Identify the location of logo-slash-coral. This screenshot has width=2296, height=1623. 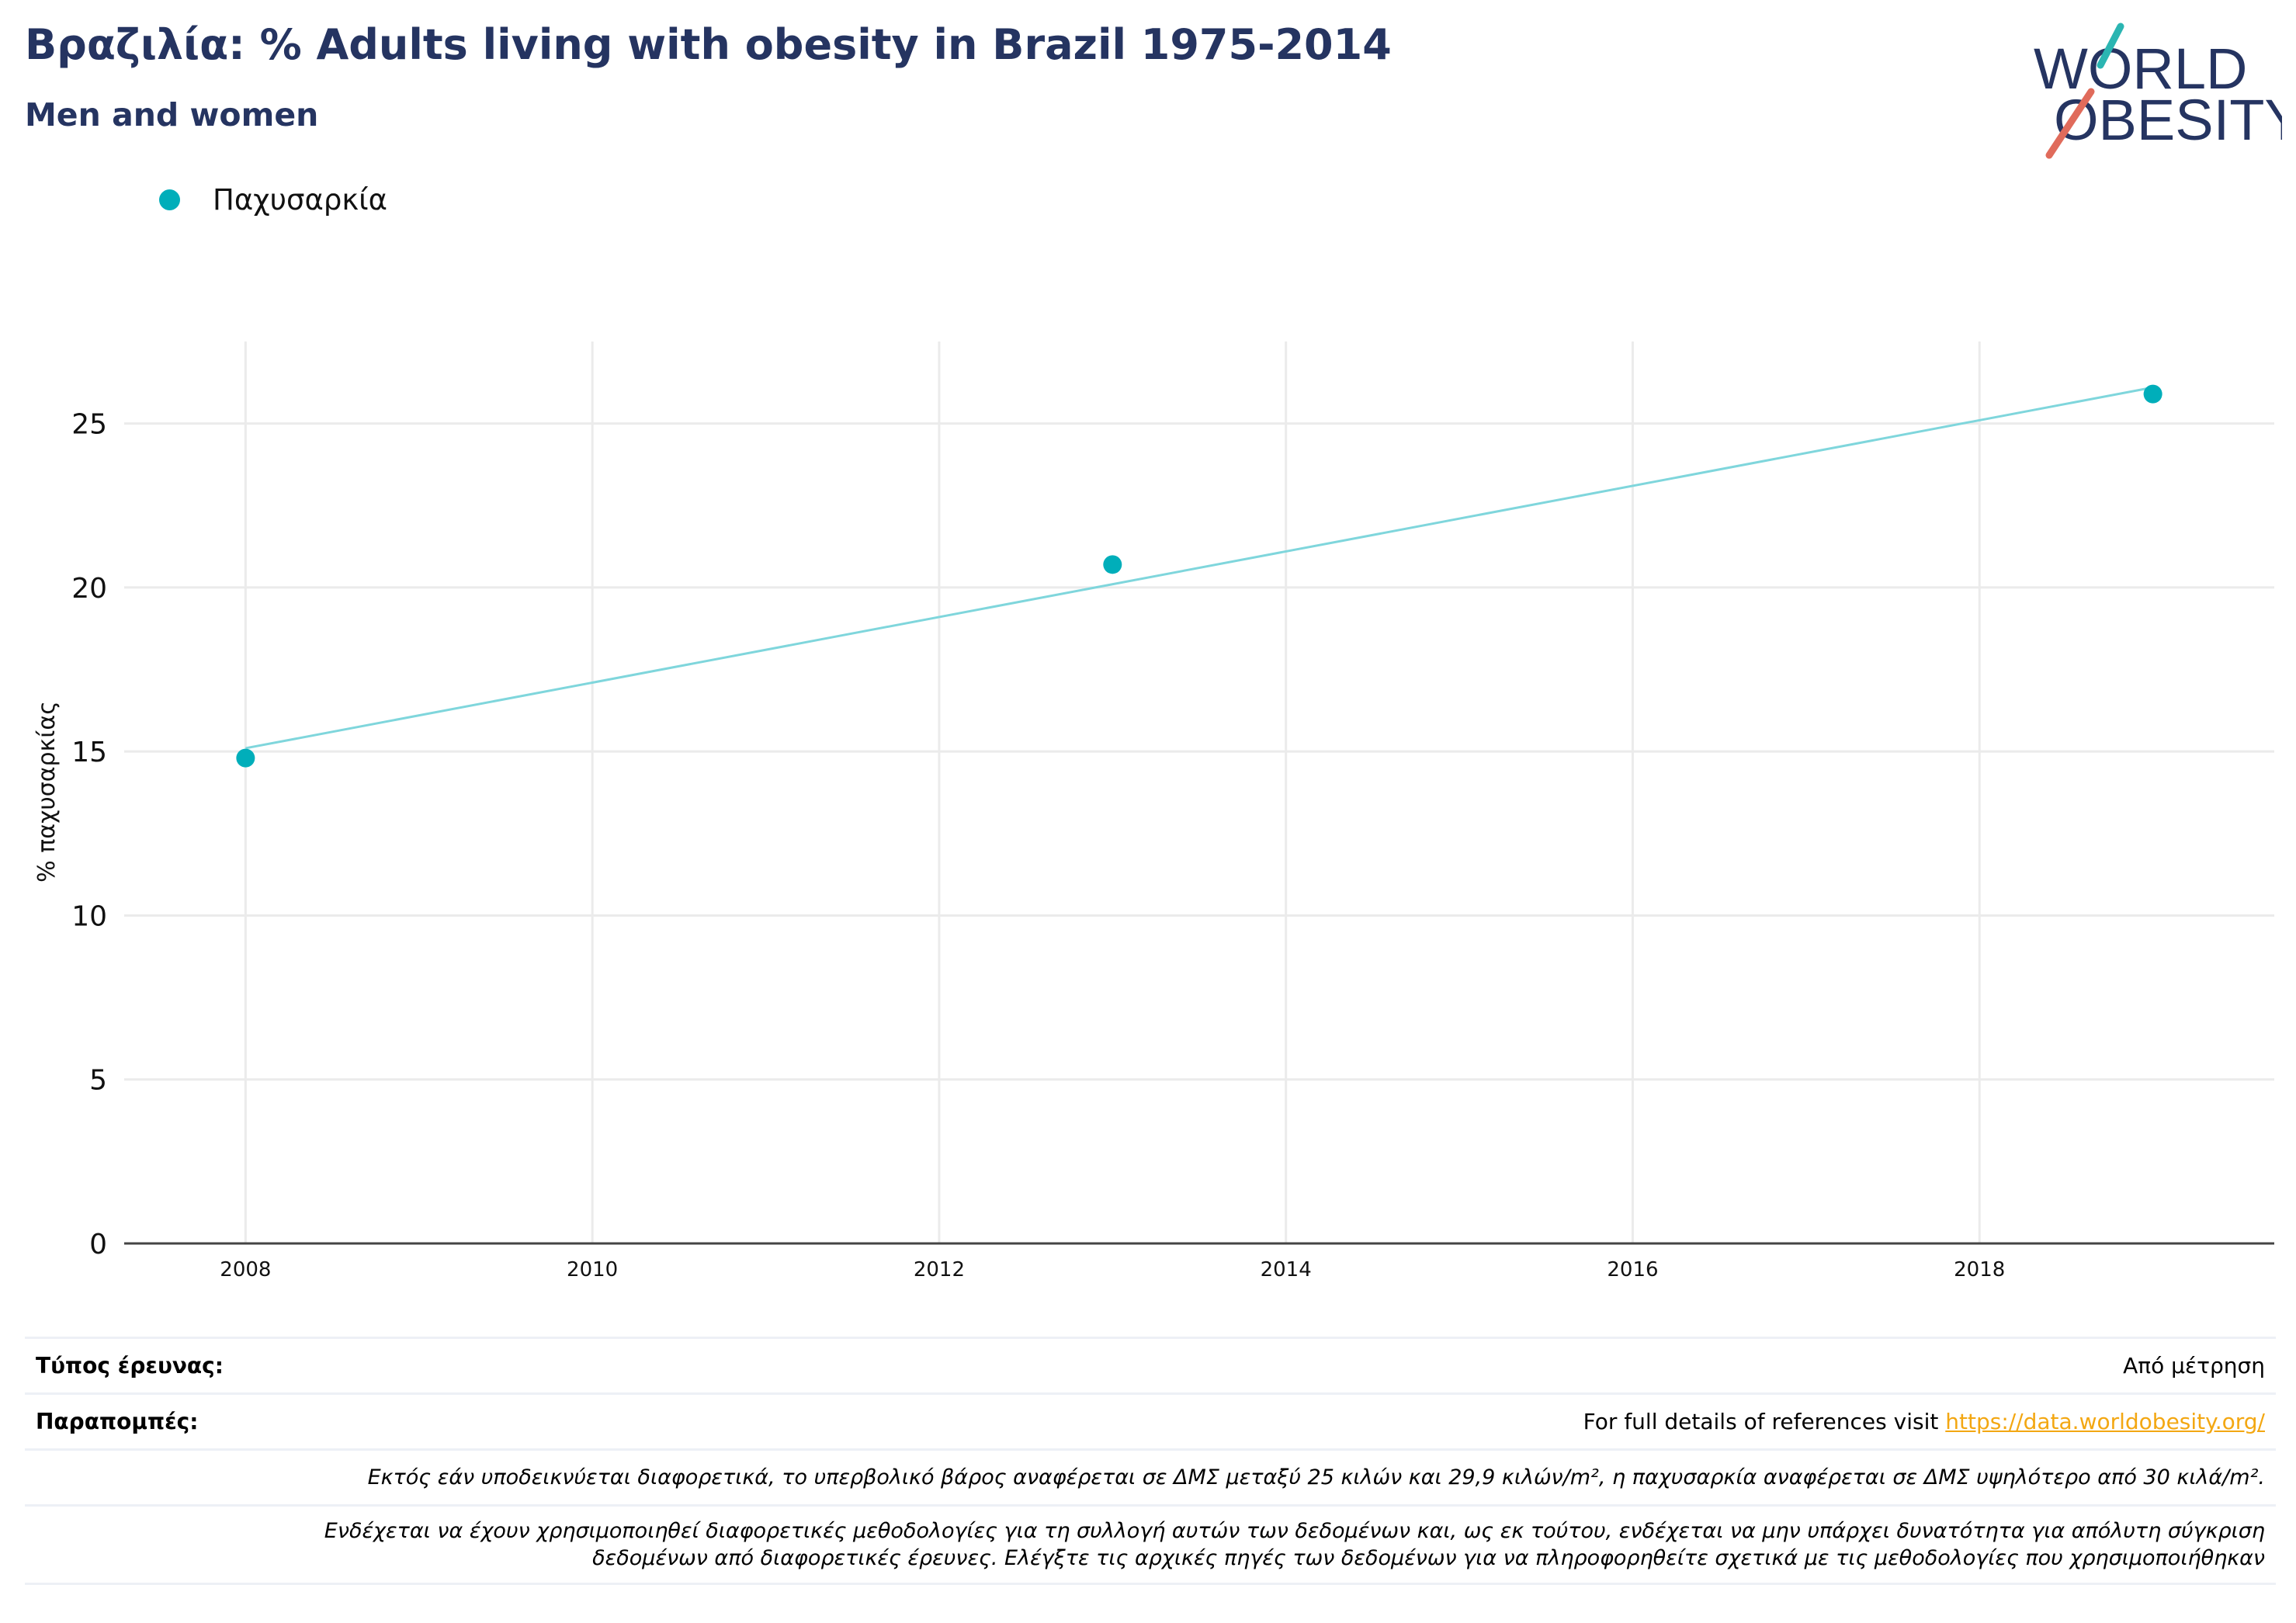
(2070, 123).